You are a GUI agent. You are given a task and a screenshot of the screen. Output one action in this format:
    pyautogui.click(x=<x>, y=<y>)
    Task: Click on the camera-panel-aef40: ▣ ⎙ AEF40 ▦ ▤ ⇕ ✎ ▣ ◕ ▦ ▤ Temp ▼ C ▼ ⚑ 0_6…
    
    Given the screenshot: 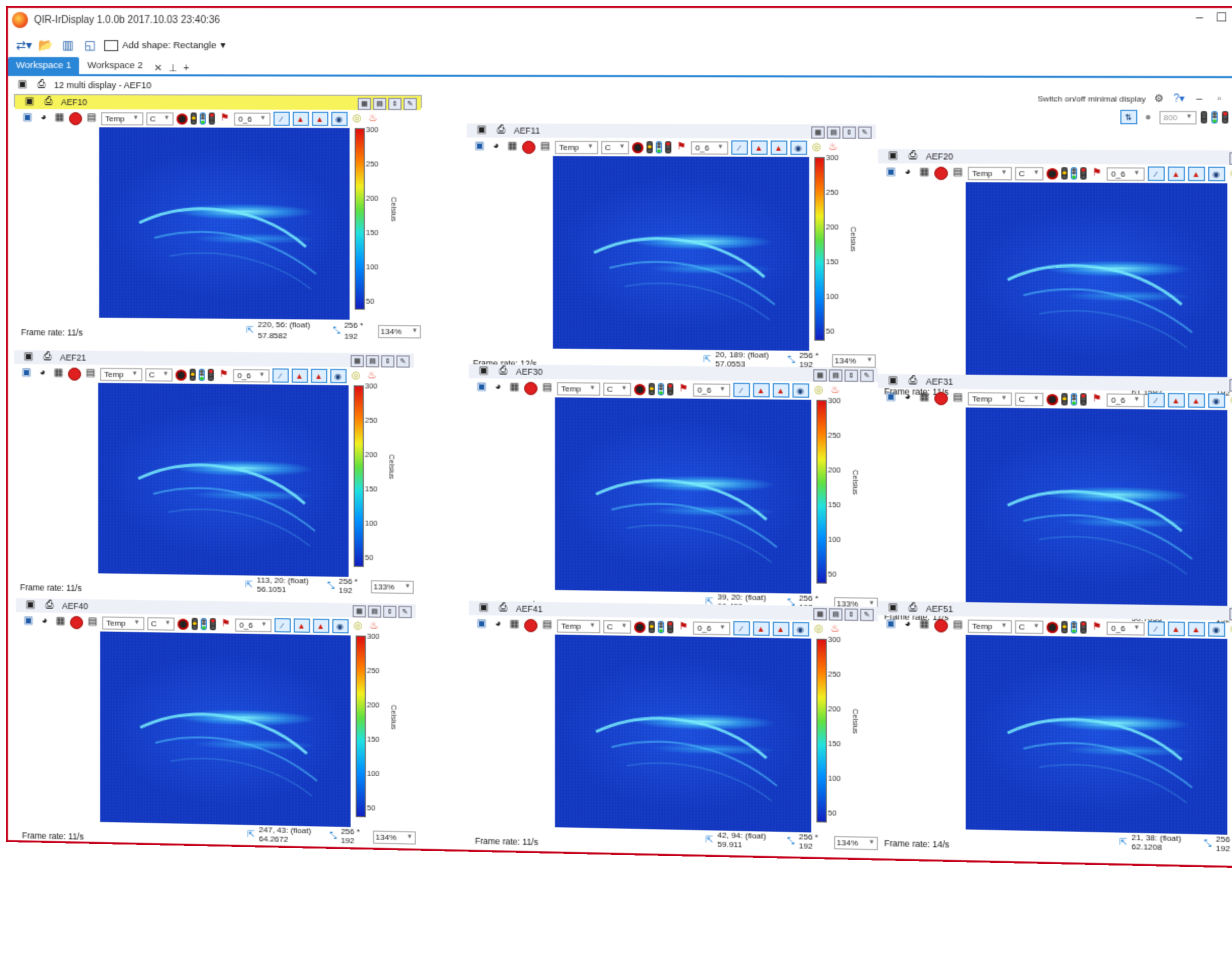 What is the action you would take?
    pyautogui.click(x=216, y=725)
    